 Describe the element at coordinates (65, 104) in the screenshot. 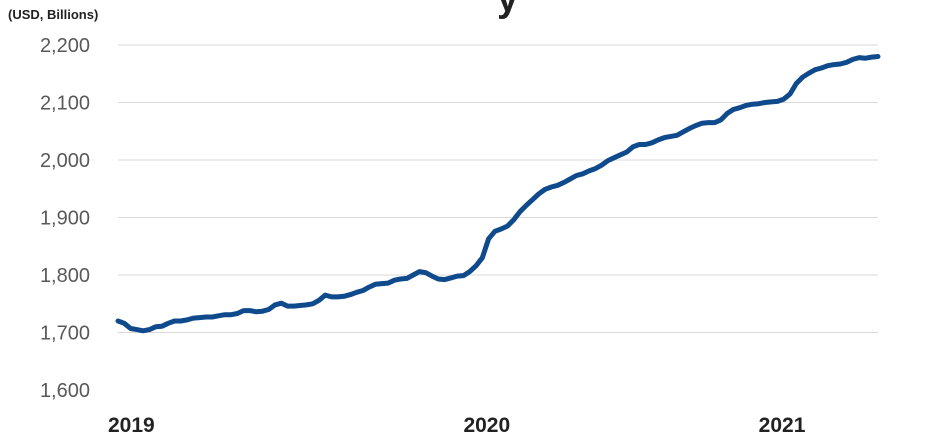

I see `y-tick-label: 2,100` at that location.